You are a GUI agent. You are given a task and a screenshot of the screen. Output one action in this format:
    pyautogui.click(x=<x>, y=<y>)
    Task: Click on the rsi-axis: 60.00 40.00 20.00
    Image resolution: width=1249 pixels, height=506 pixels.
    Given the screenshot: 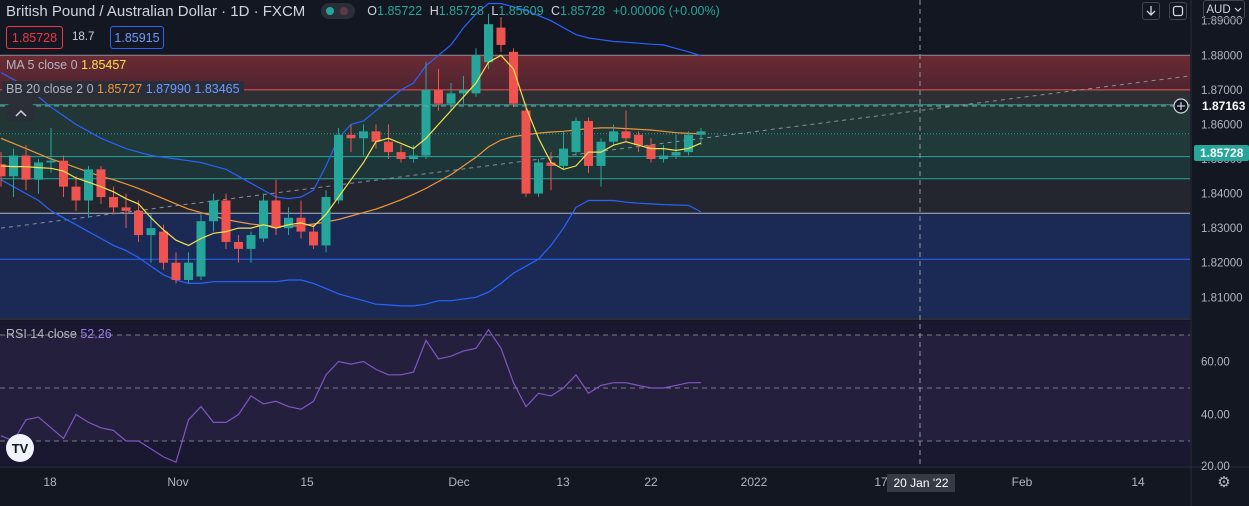 What is the action you would take?
    pyautogui.click(x=1215, y=415)
    